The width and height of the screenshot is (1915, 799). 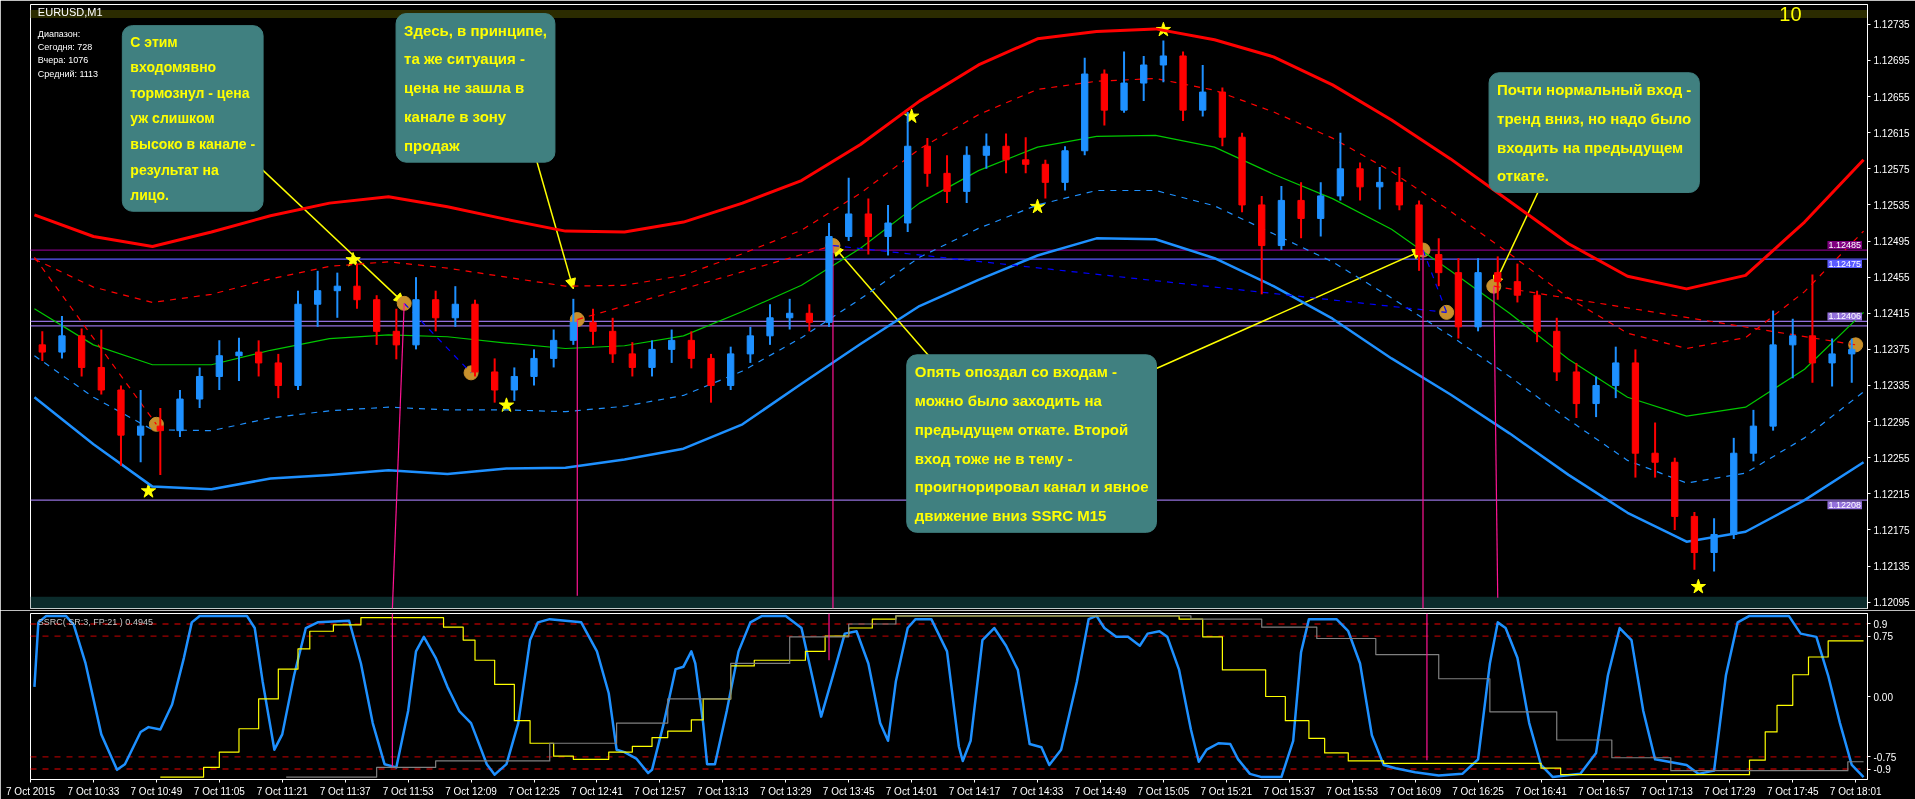 What do you see at coordinates (65, 46) in the screenshot?
I see `annotation: Сегодня: 728` at bounding box center [65, 46].